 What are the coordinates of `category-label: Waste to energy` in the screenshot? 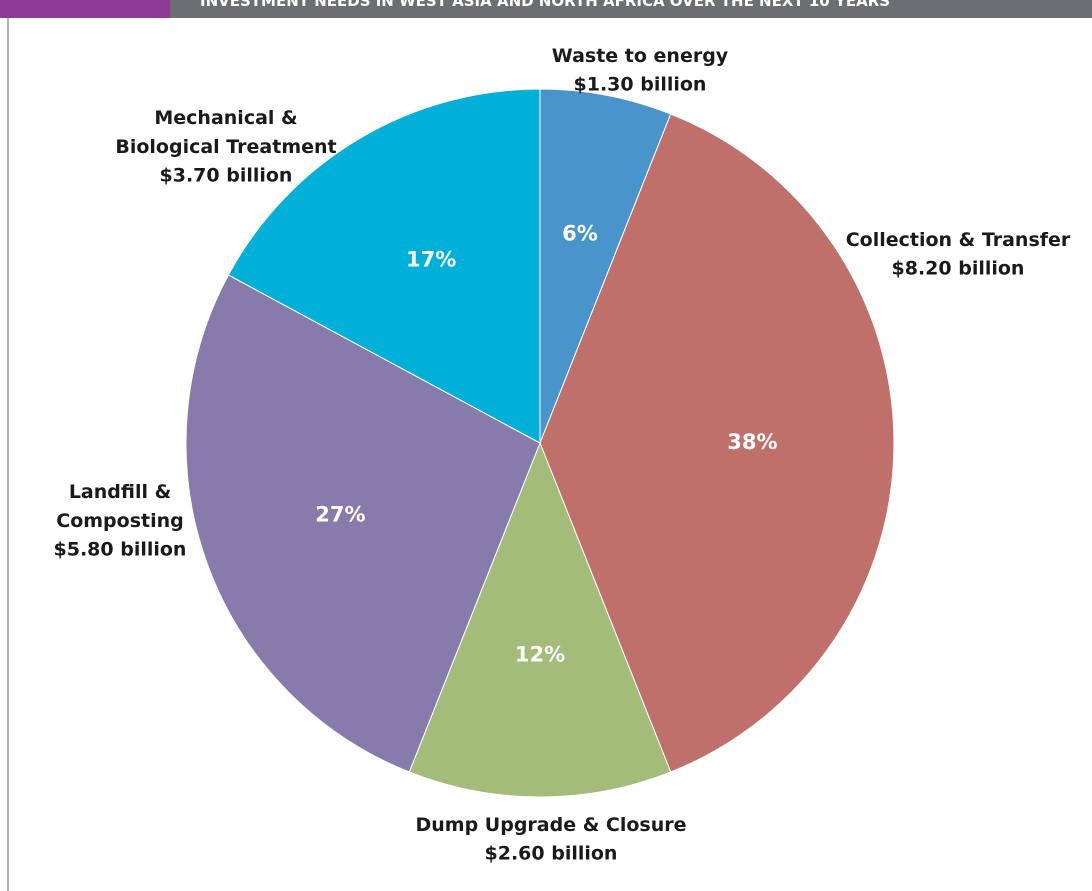 It's located at (640, 56).